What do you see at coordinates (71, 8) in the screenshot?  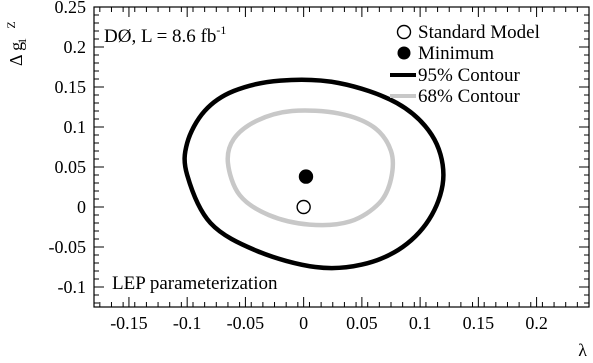 I see `y-tick-label: 0.25` at bounding box center [71, 8].